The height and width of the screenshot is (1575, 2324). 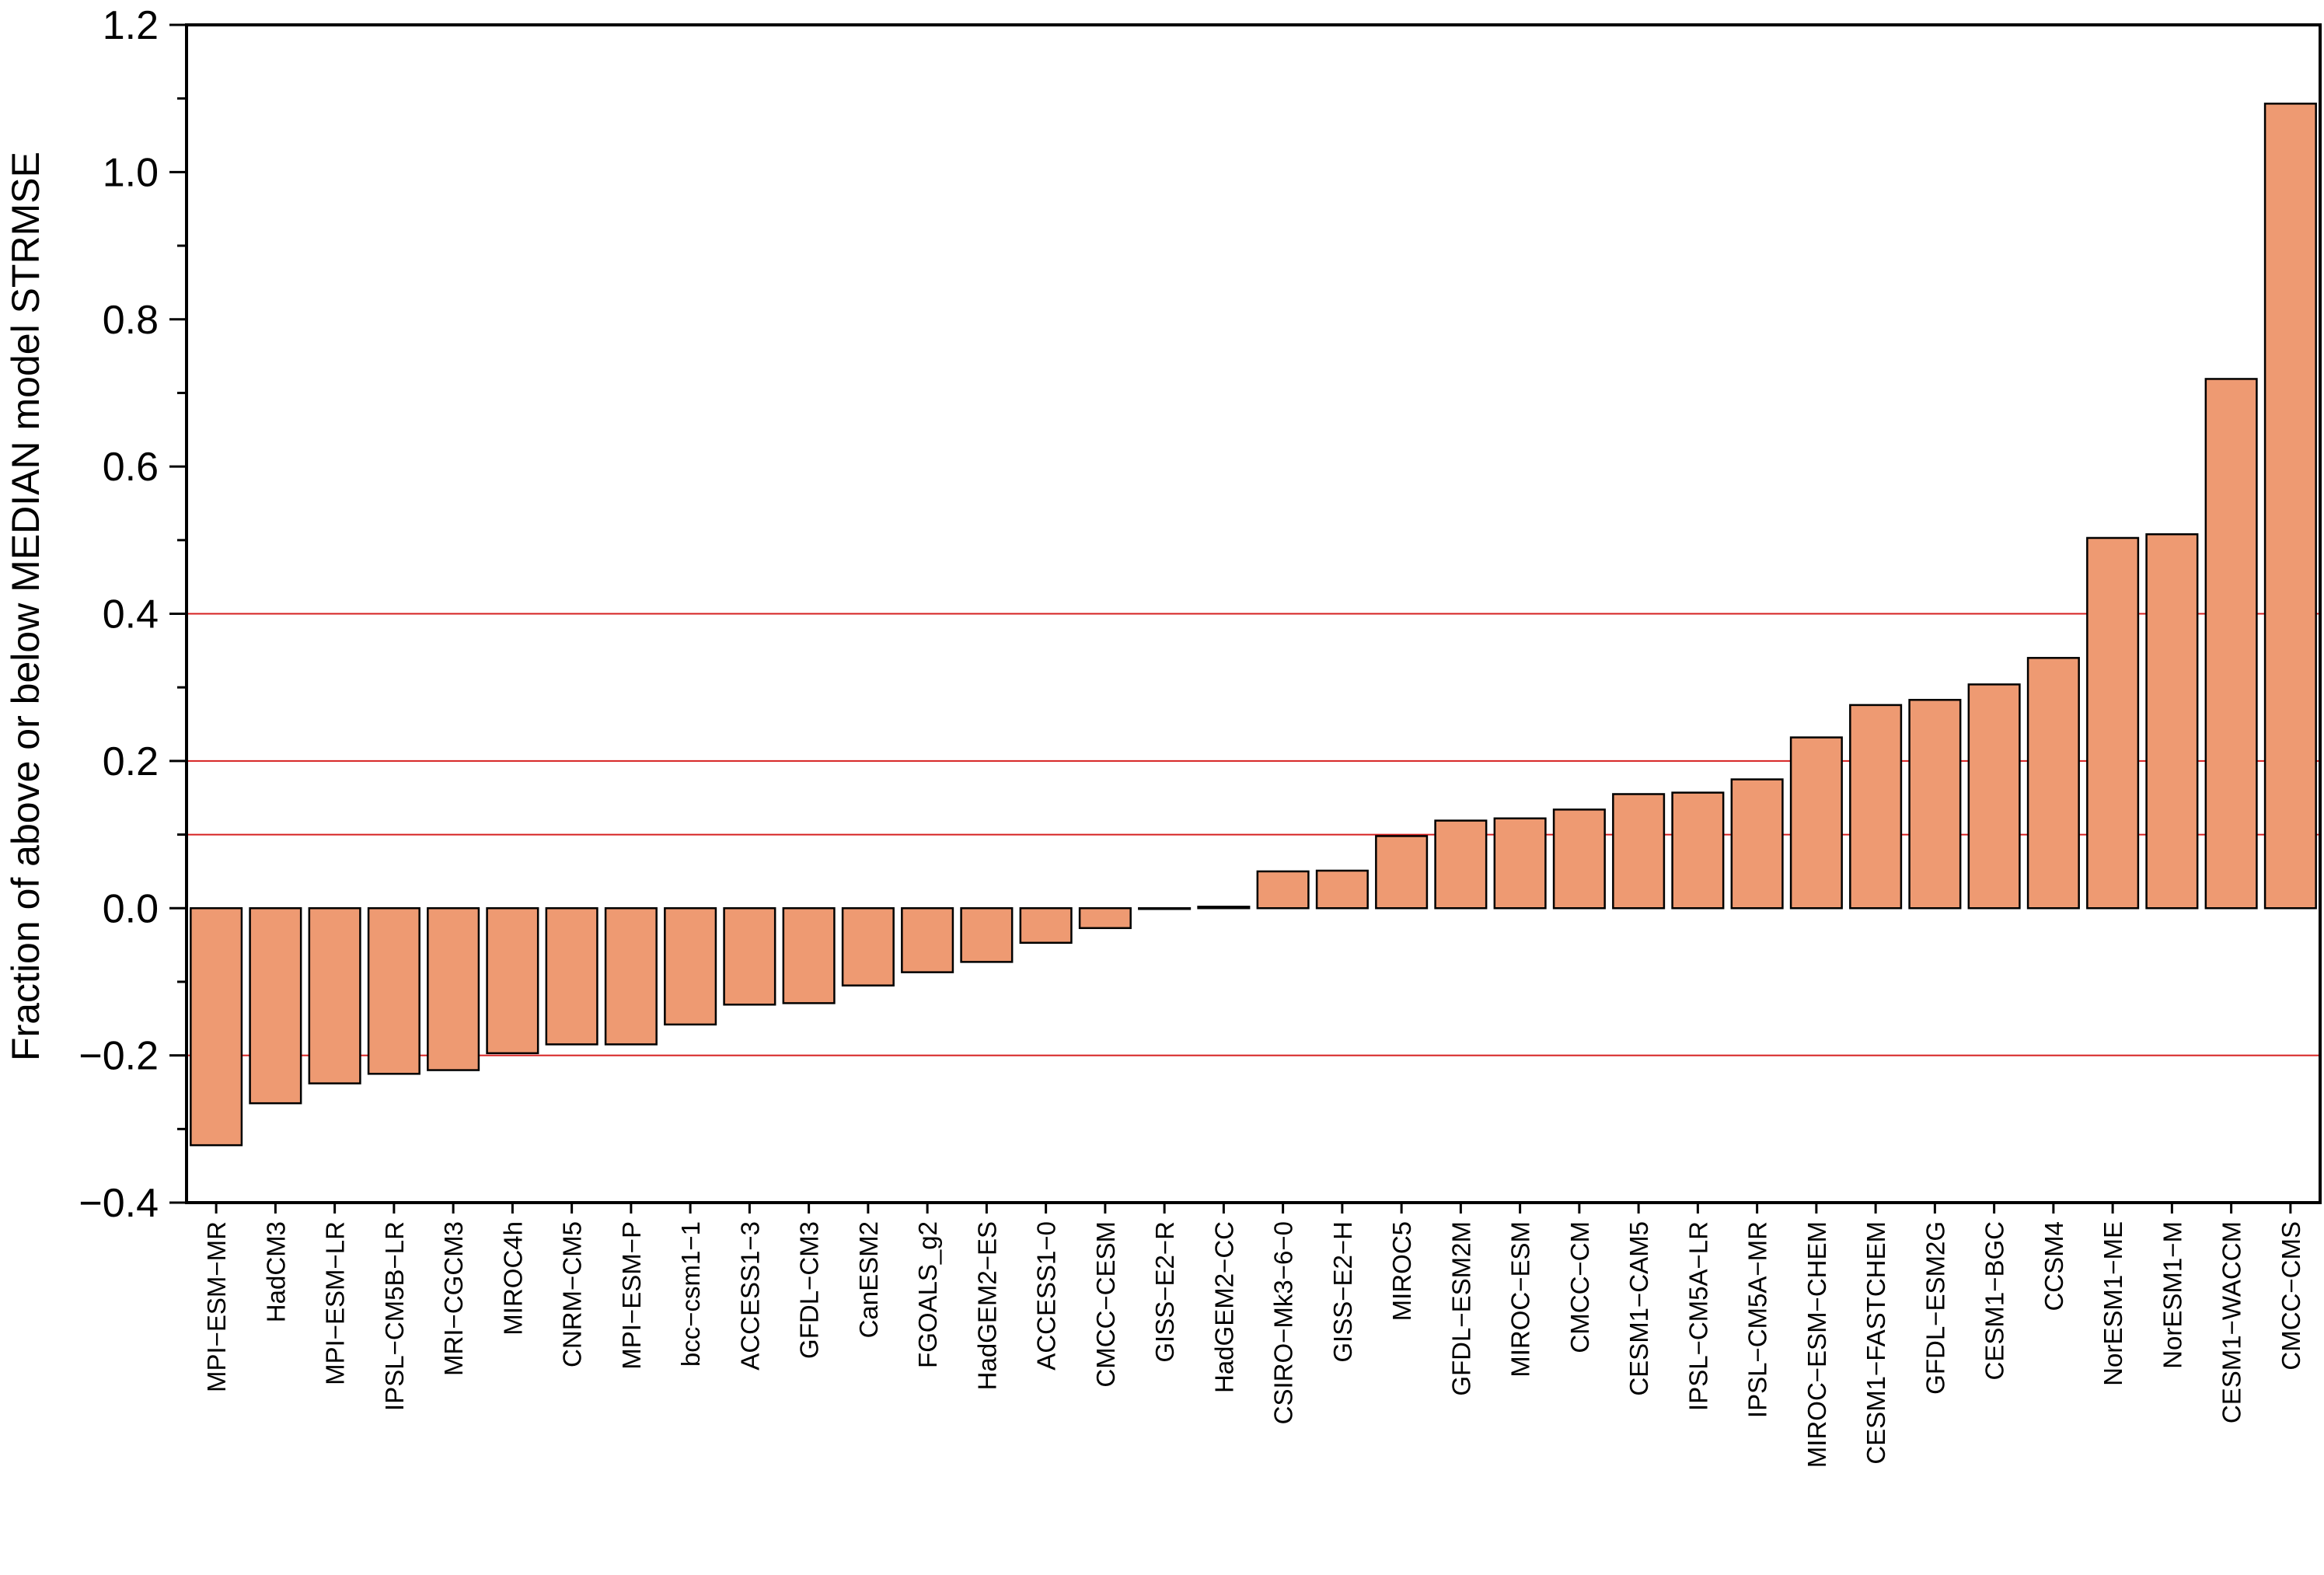 What do you see at coordinates (1816, 1344) in the screenshot?
I see `x-tick-label: MIROC−ESM−CHEM` at bounding box center [1816, 1344].